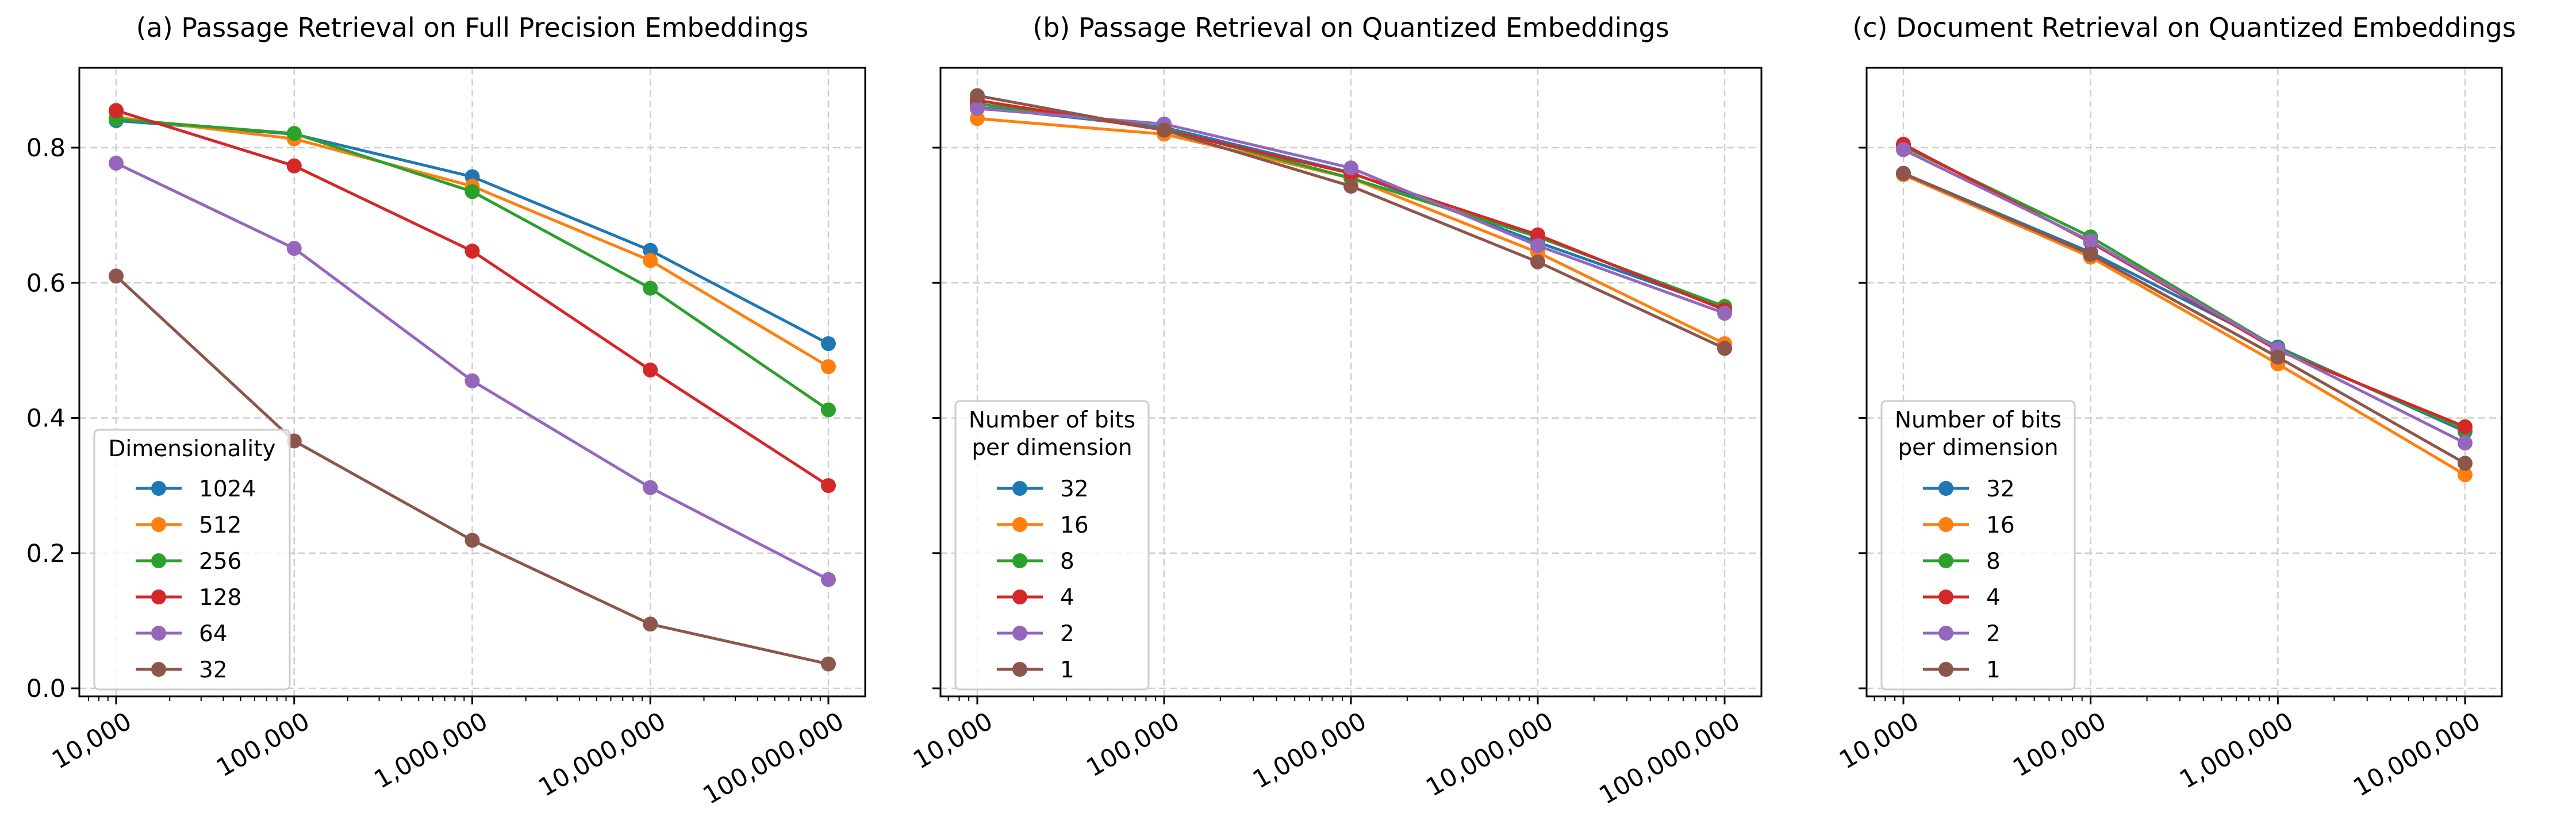  Describe the element at coordinates (220, 562) in the screenshot. I see `legend-label: 256` at that location.